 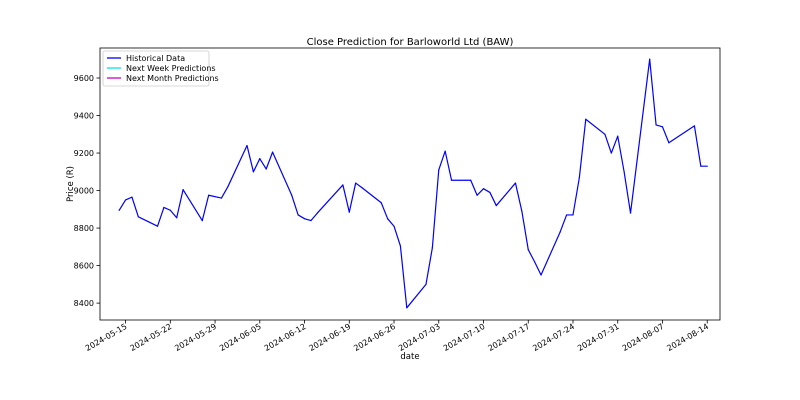 What do you see at coordinates (172, 78) in the screenshot?
I see `legend-label: Next Month Predictions` at bounding box center [172, 78].